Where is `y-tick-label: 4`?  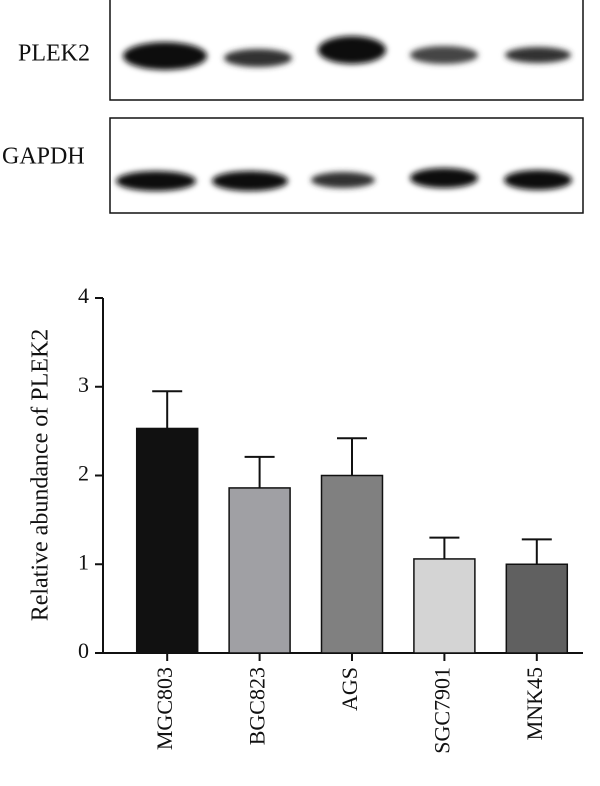
y-tick-label: 4 is located at coordinates (83, 295).